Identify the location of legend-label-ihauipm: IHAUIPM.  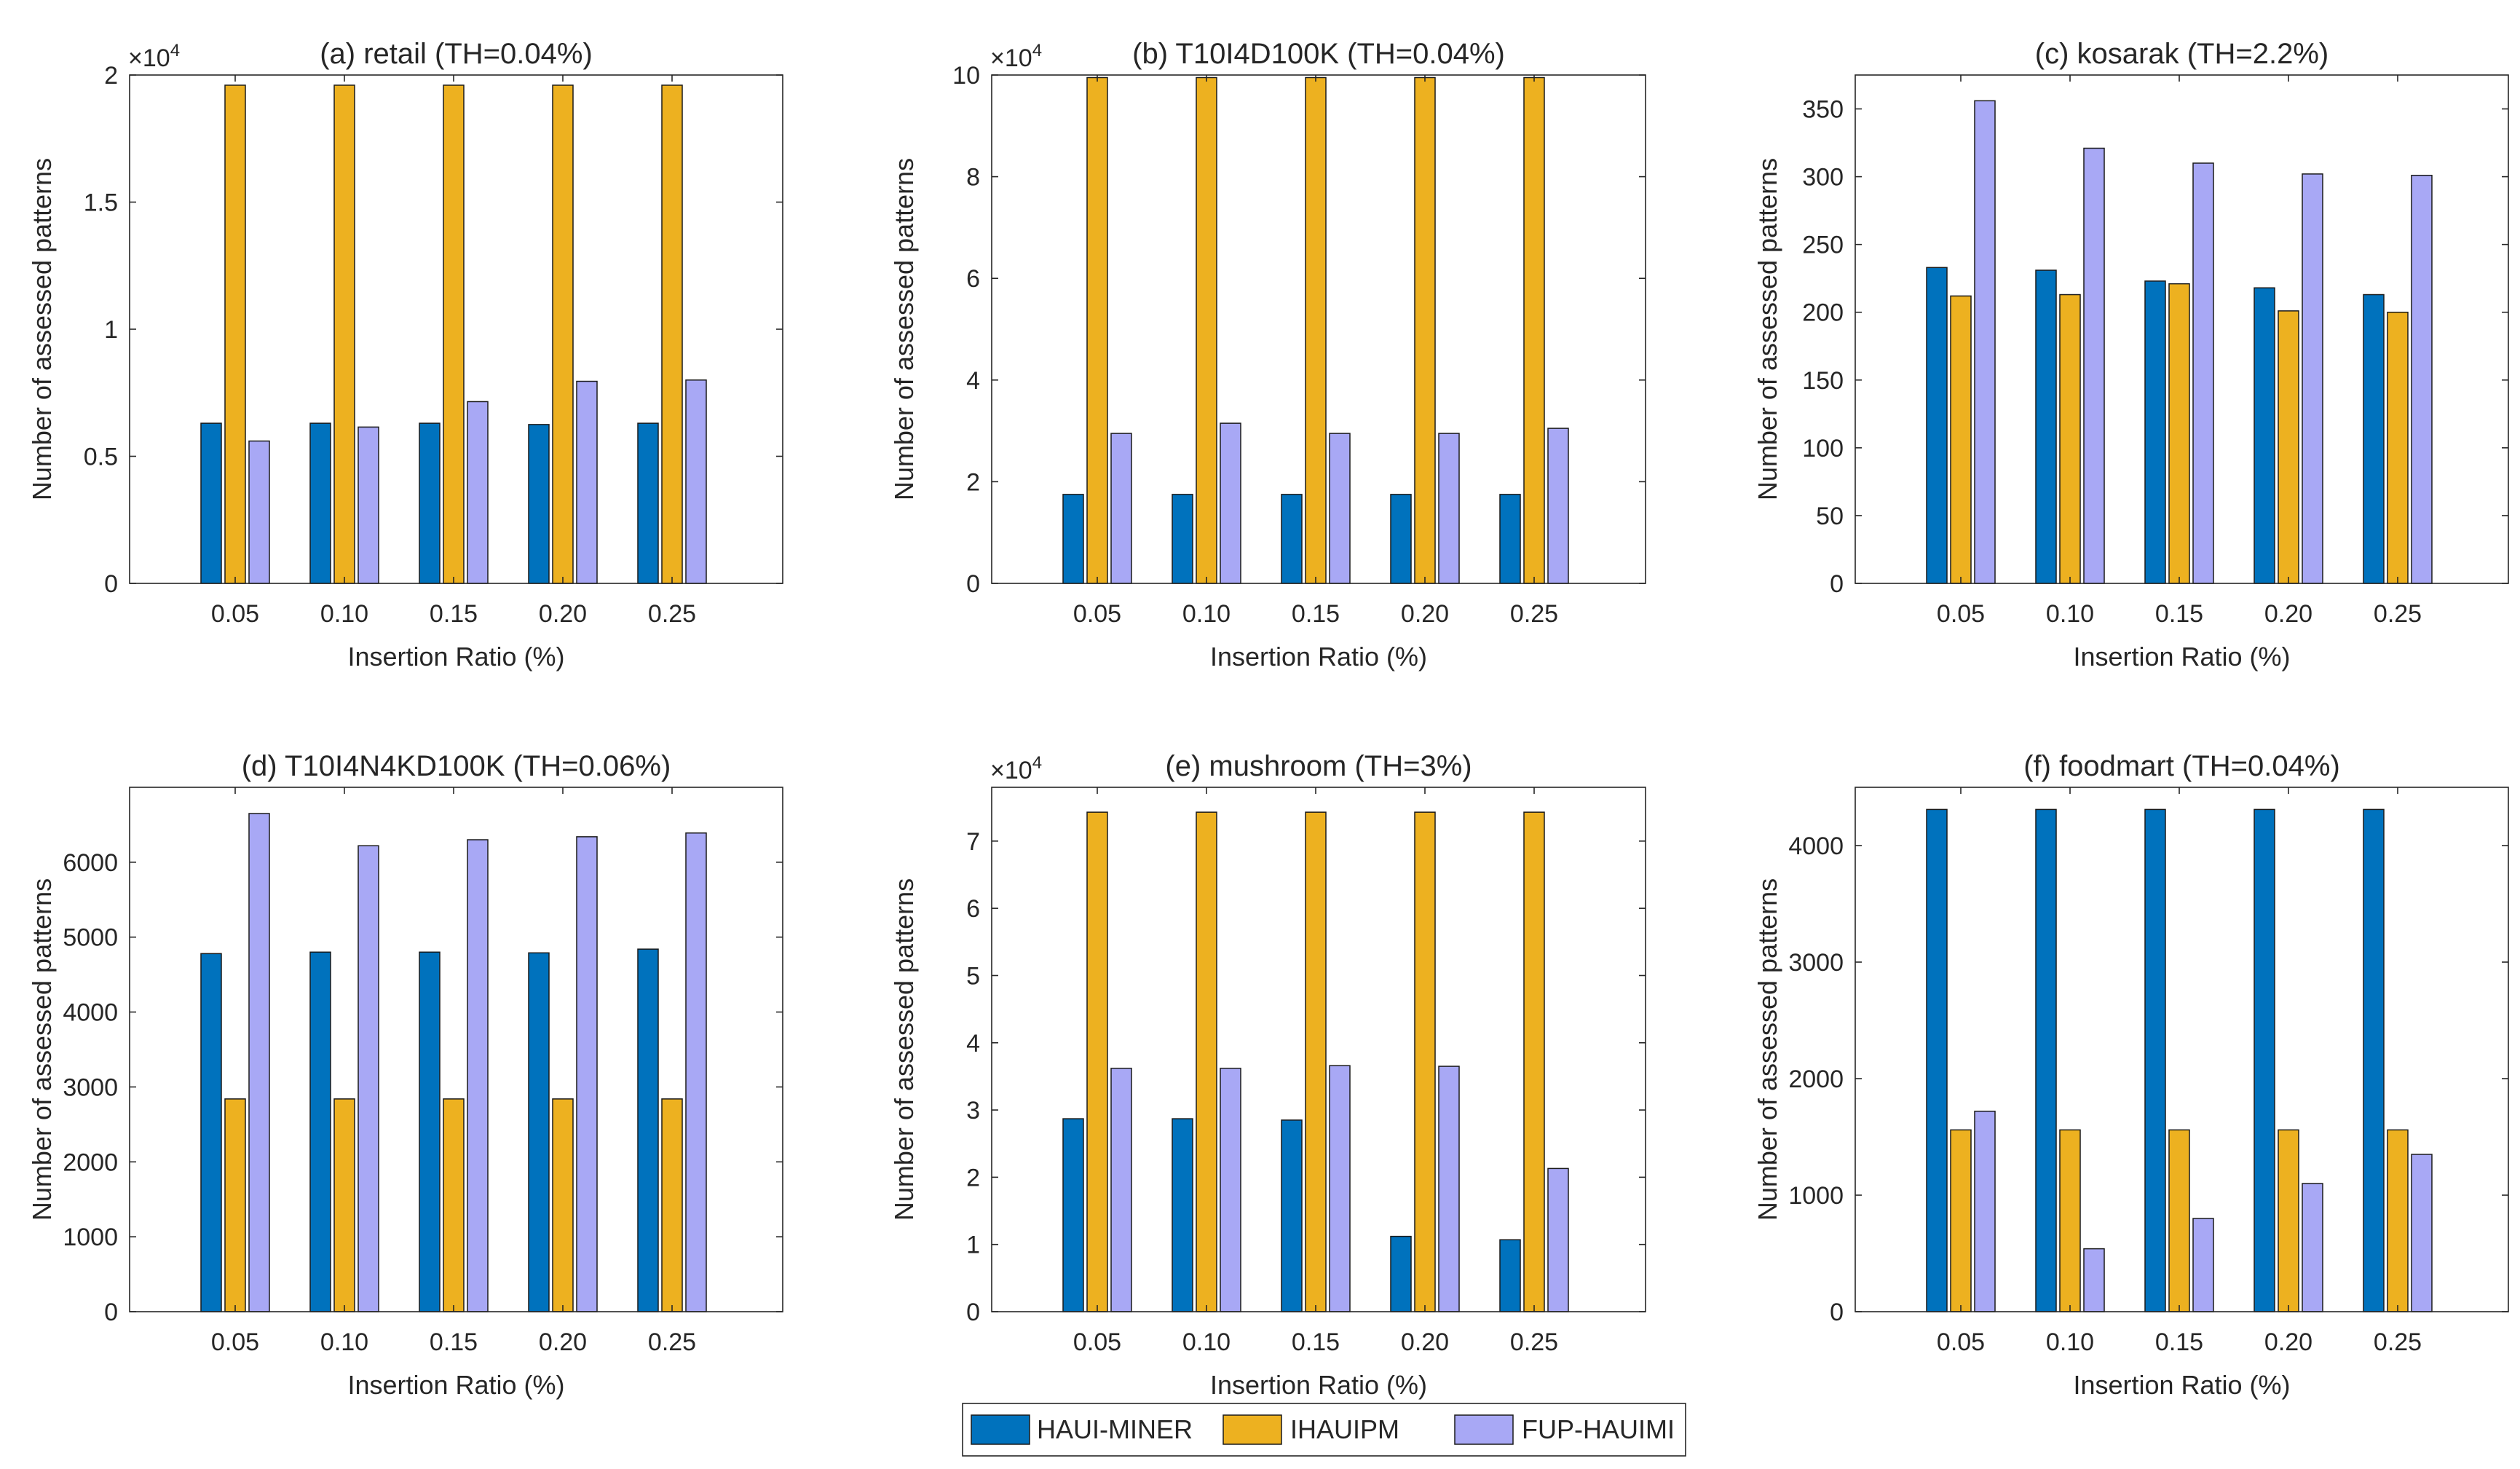
(1344, 1429).